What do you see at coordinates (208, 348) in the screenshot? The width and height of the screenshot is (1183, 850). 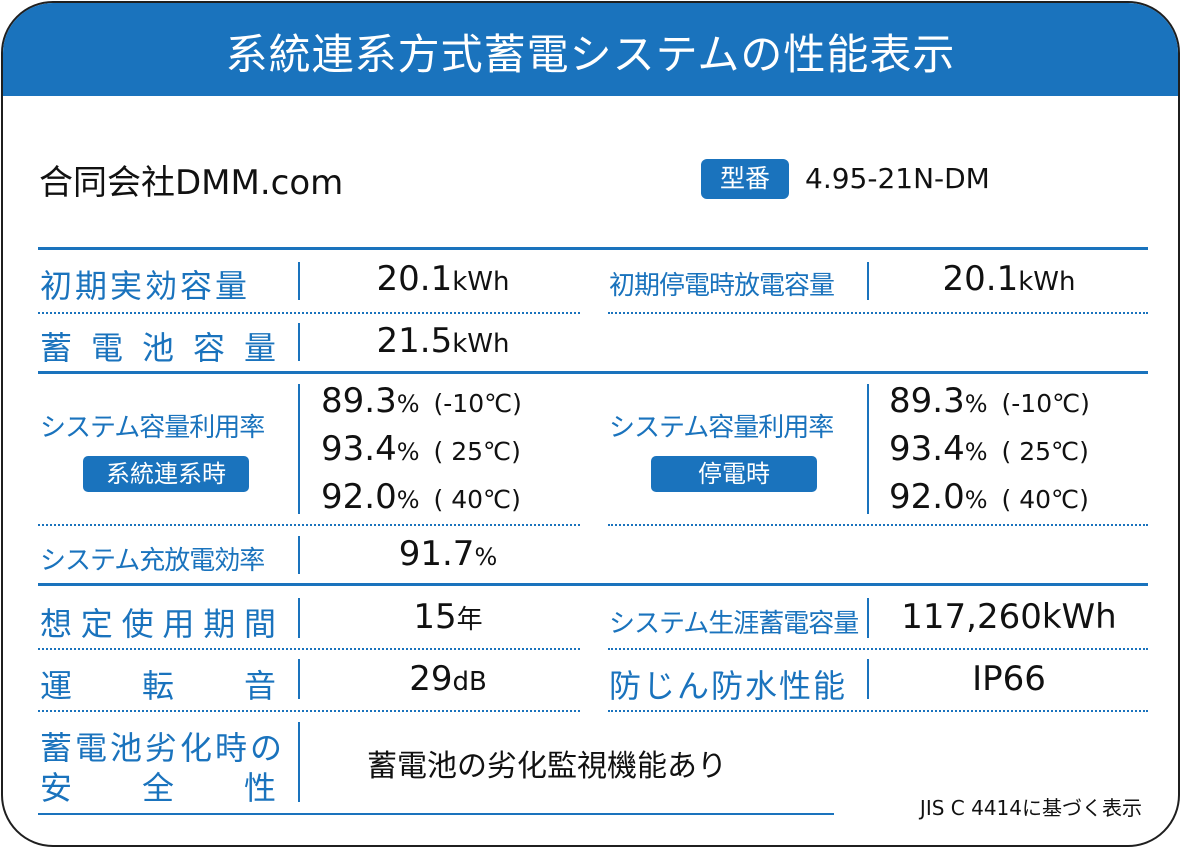 I see `label-char: 容` at bounding box center [208, 348].